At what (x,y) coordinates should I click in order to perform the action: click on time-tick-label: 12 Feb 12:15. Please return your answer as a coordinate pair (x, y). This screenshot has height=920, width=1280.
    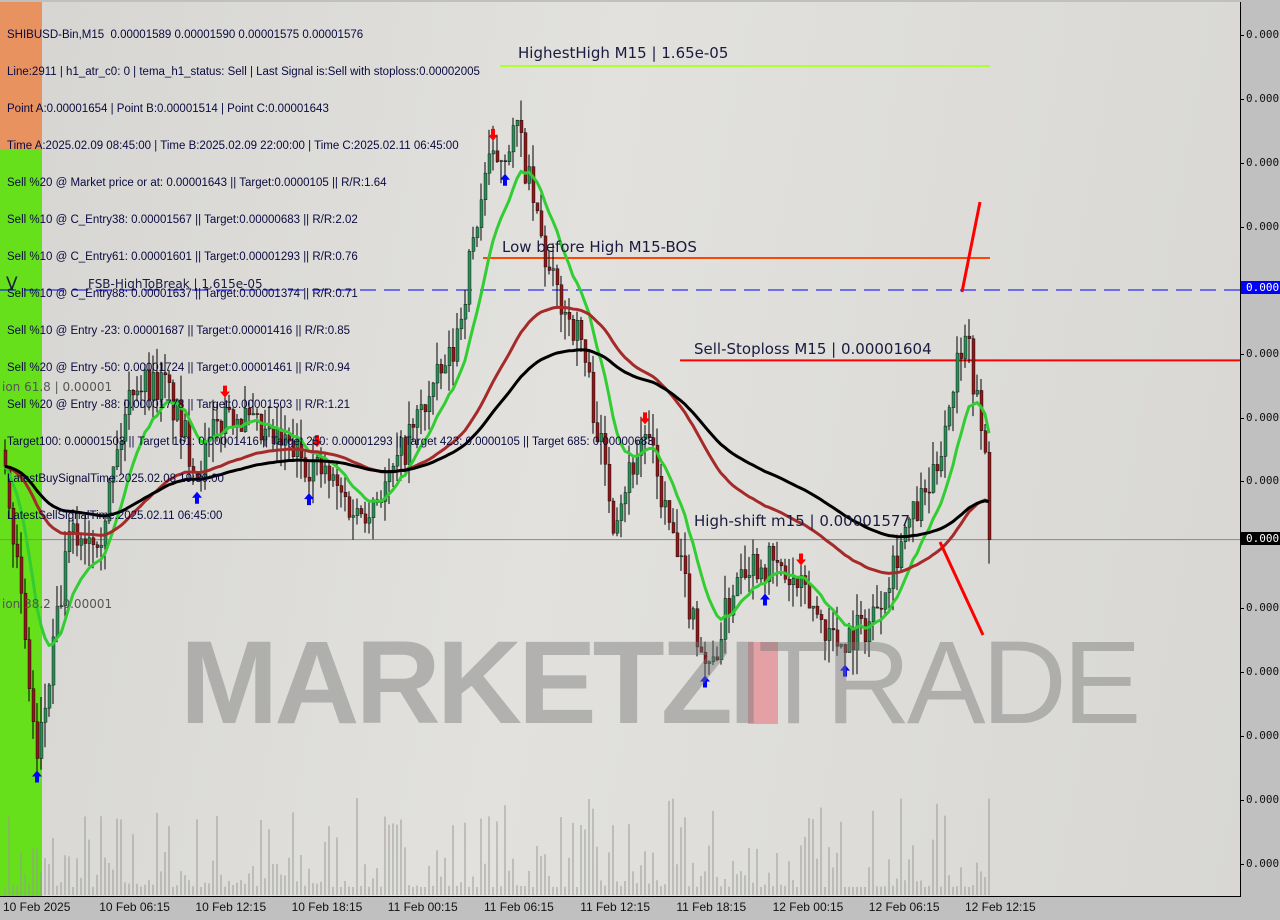
    Looking at the image, I should click on (1000, 907).